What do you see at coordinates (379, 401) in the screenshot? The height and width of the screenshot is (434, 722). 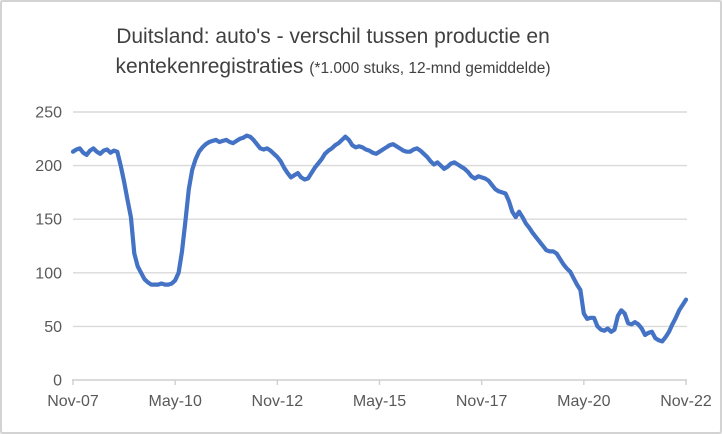 I see `x-tick-label: May-15` at bounding box center [379, 401].